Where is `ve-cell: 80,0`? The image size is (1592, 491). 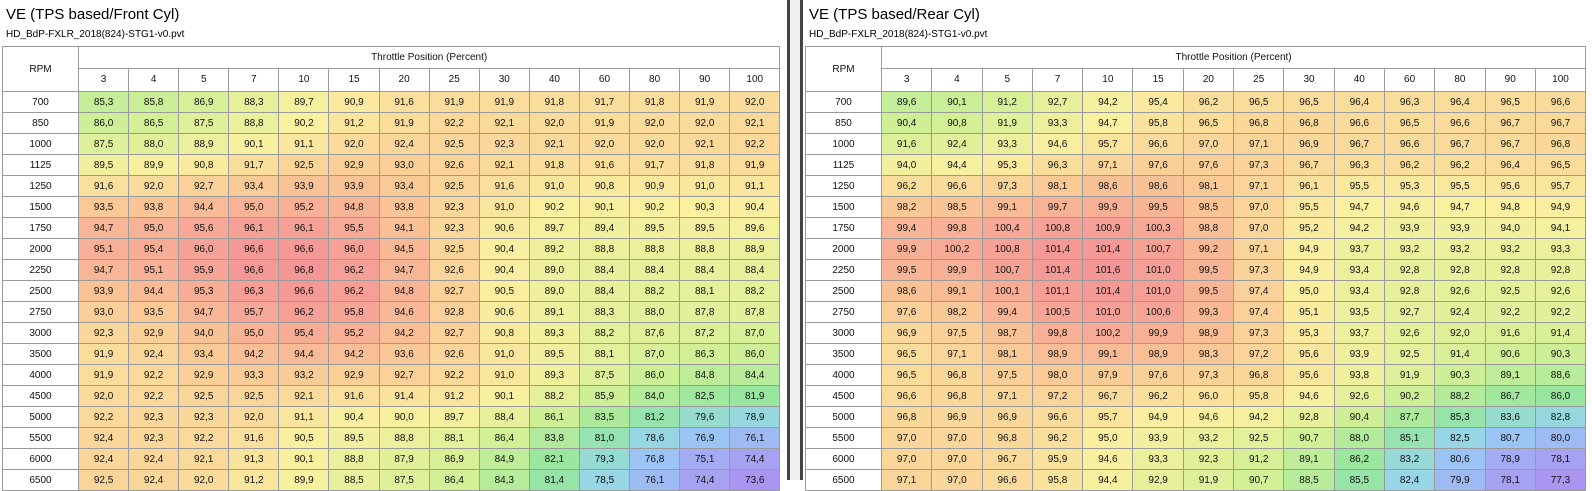 ve-cell: 80,0 is located at coordinates (1560, 438).